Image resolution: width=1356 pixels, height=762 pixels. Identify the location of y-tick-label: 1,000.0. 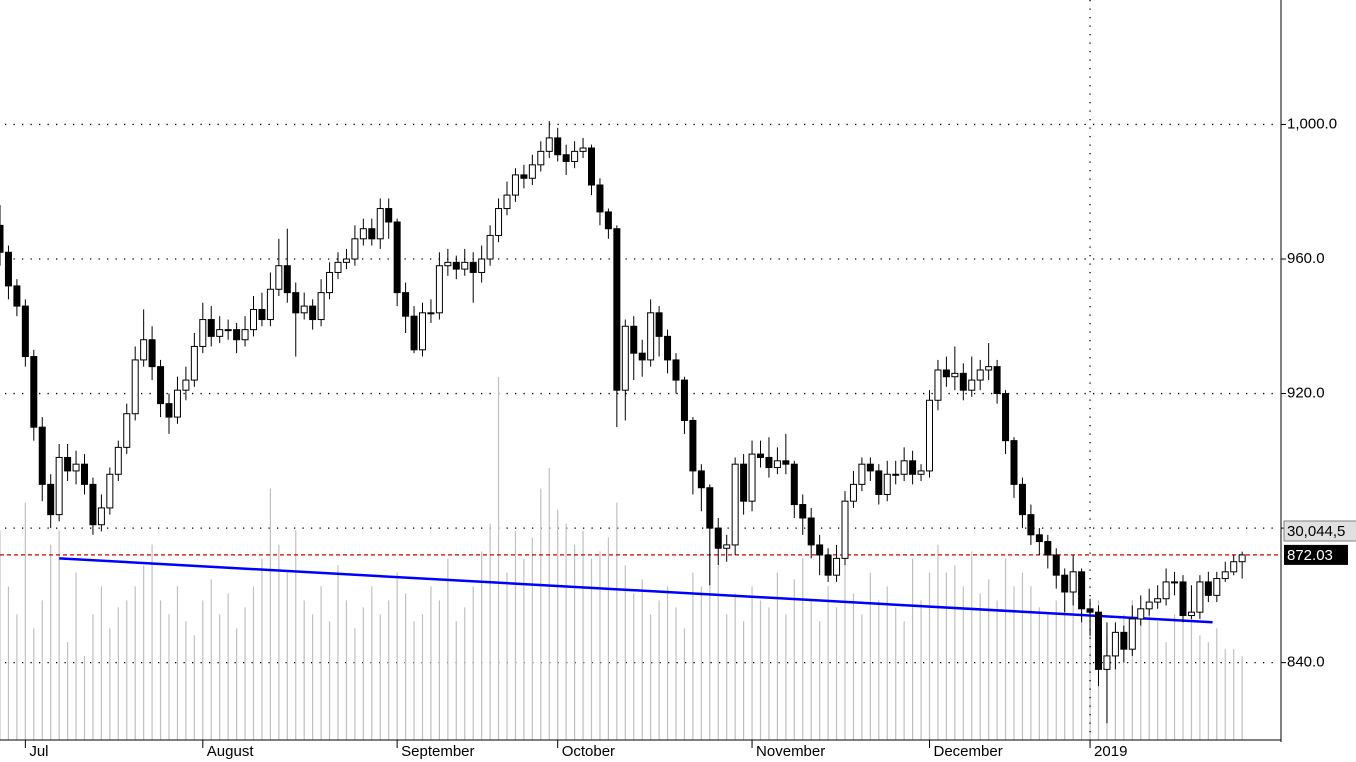
(1312, 123).